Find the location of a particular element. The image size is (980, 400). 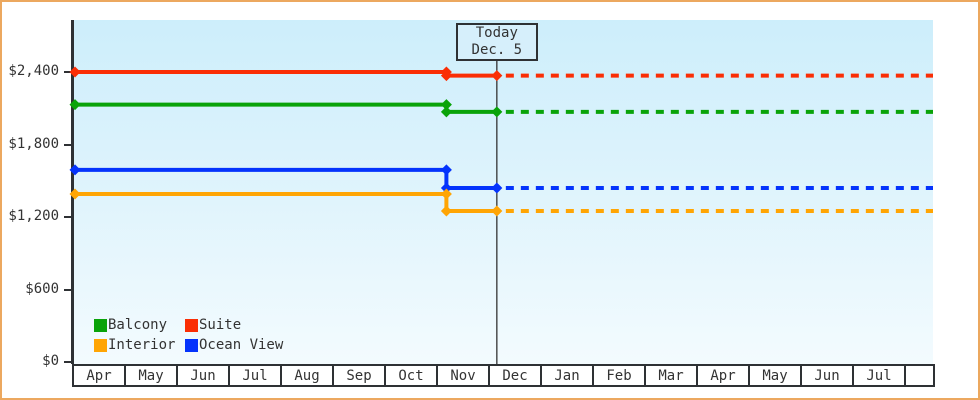

legend-item-interior: Interior is located at coordinates (139, 345).